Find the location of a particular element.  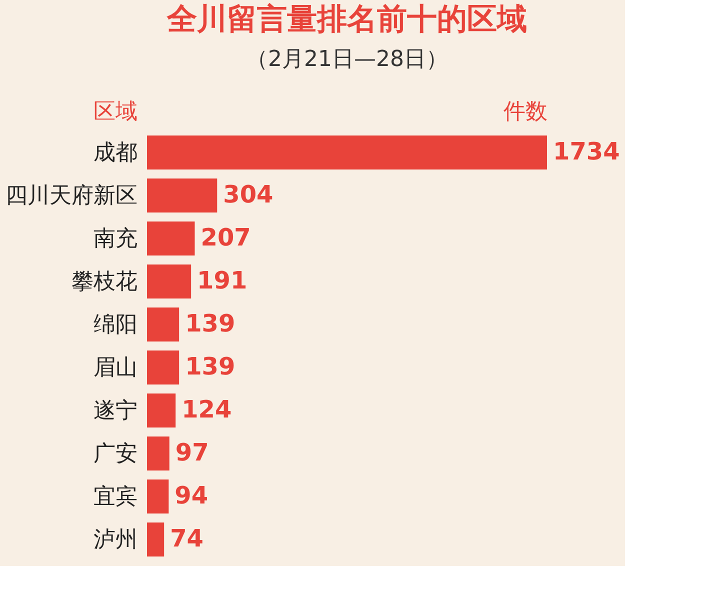

y-tick-label: 南充 is located at coordinates (116, 239).